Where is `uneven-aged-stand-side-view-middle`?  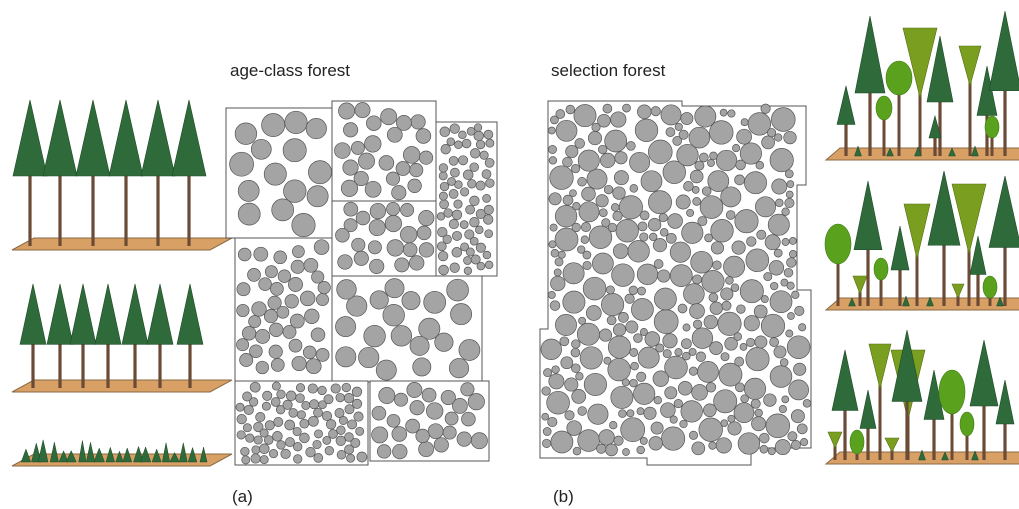
uneven-aged-stand-side-view-middle is located at coordinates (921, 240).